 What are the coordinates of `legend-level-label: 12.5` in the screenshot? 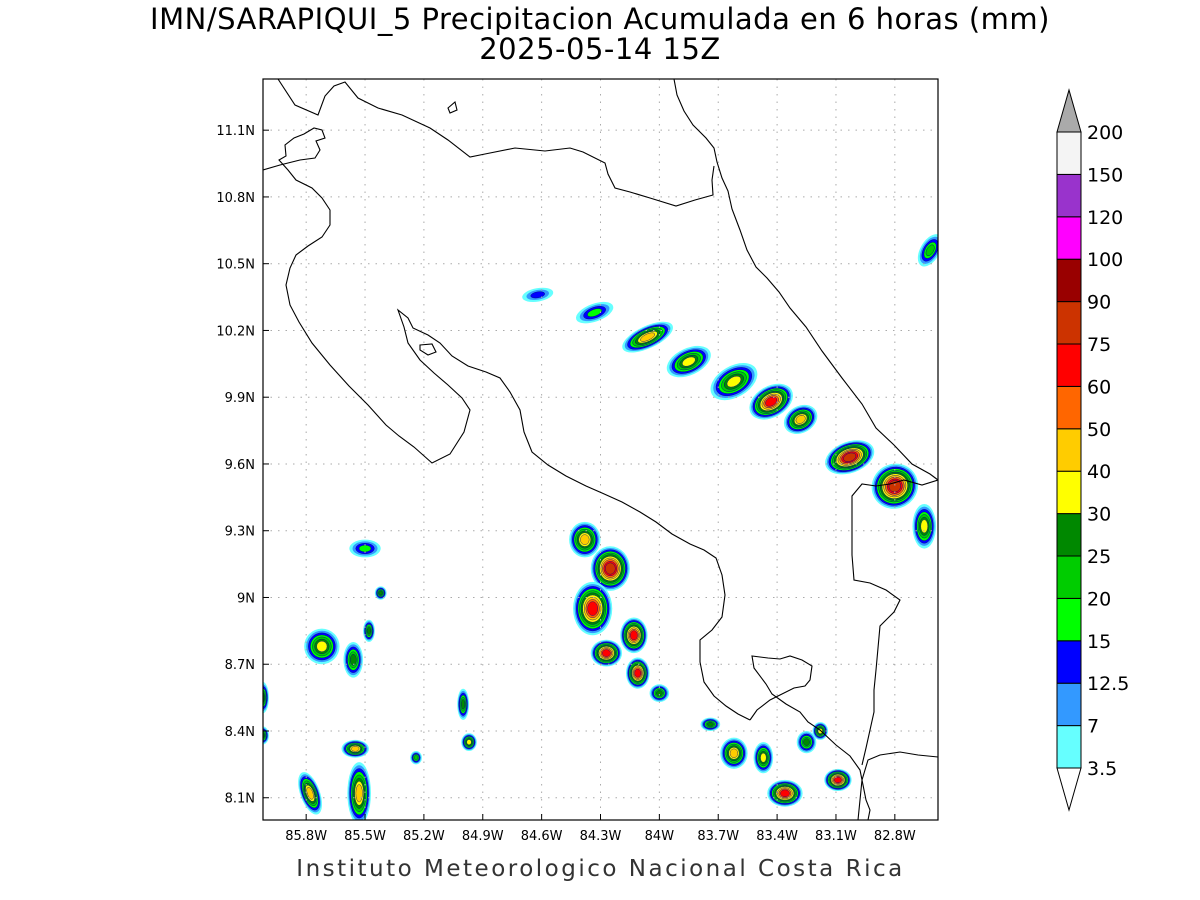 It's located at (1108, 684).